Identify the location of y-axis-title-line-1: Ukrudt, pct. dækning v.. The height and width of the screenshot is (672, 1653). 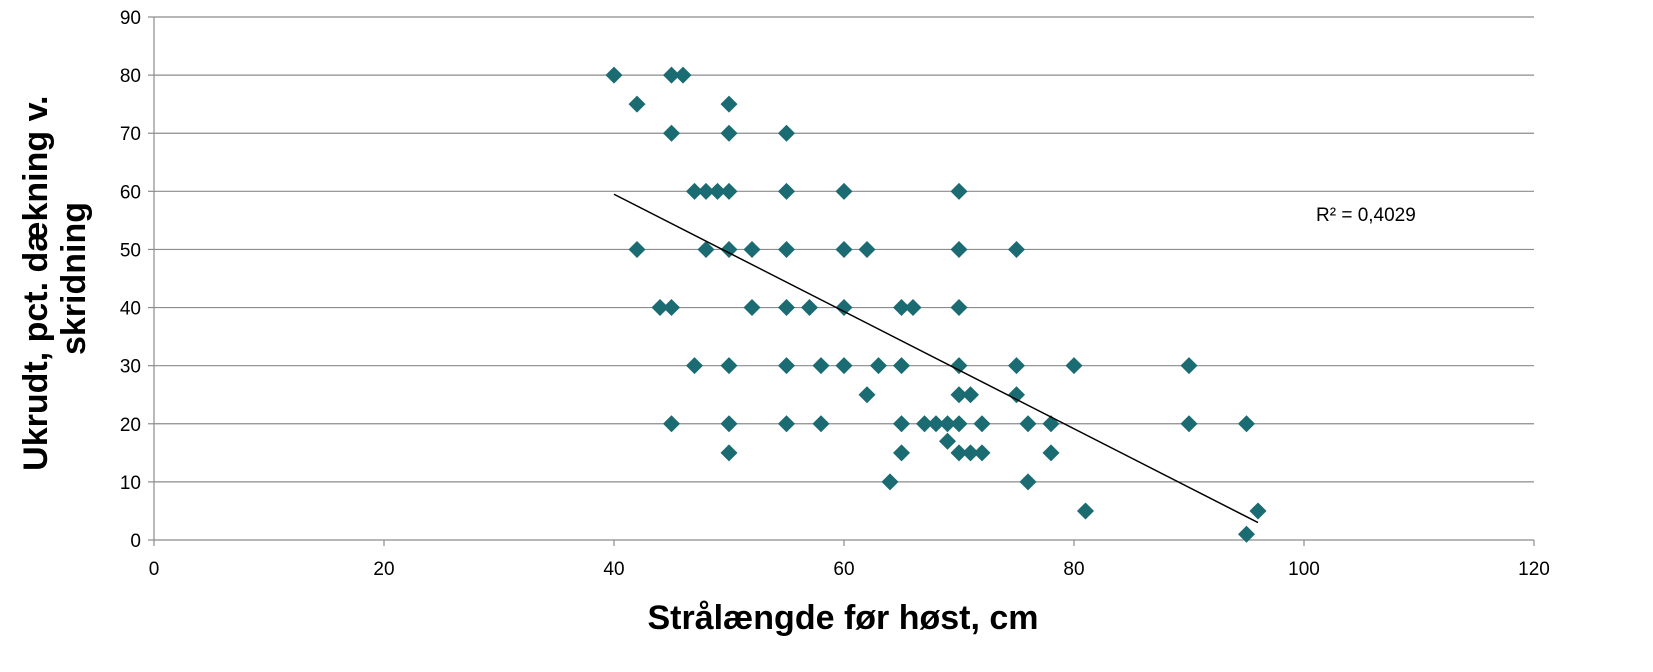
(36, 283).